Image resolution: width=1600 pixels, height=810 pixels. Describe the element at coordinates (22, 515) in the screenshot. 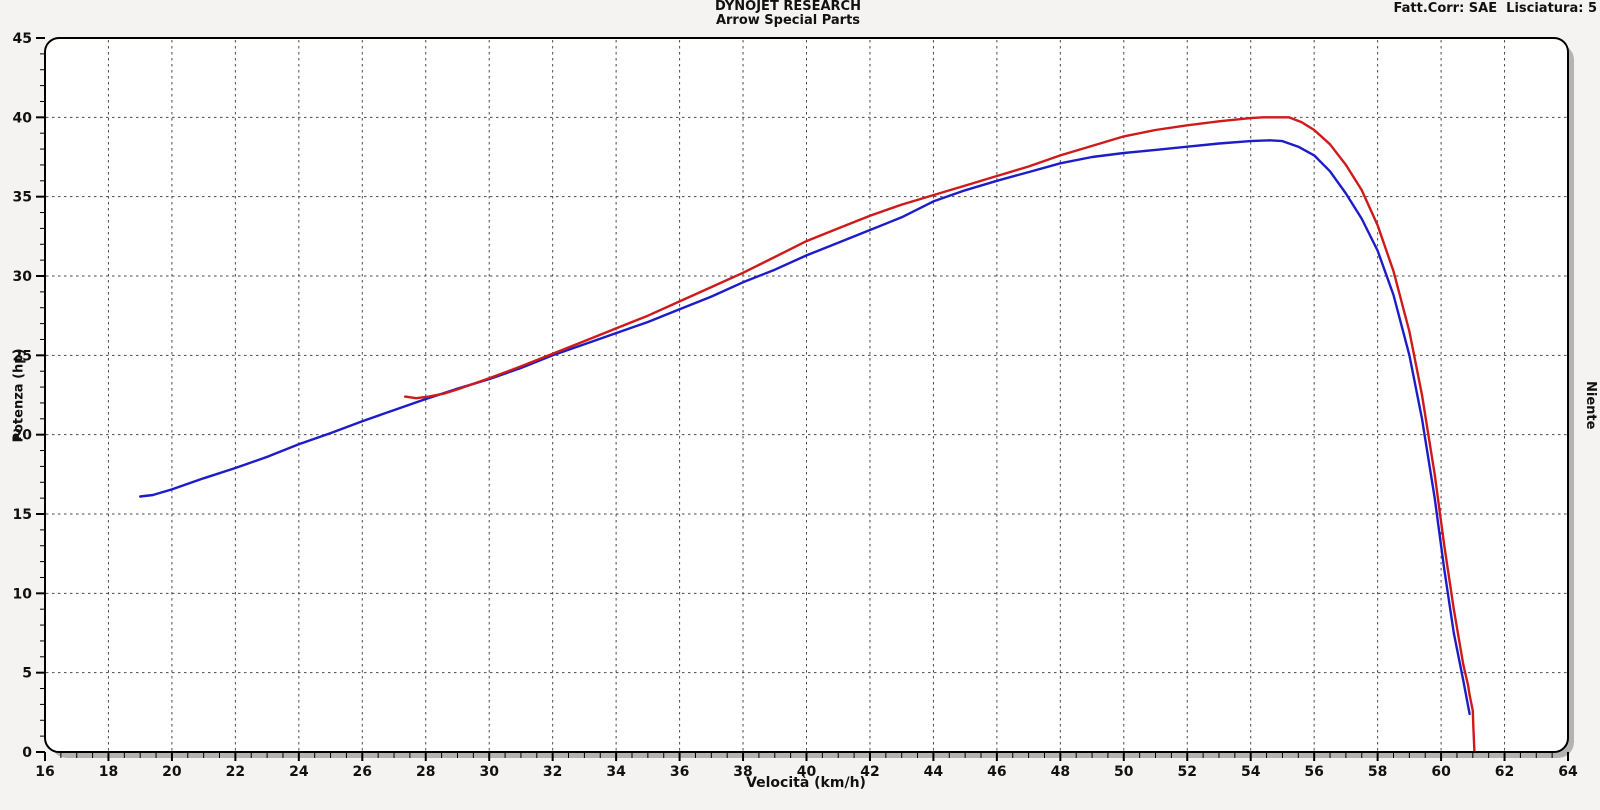

I see `y-tick-label: 15` at that location.